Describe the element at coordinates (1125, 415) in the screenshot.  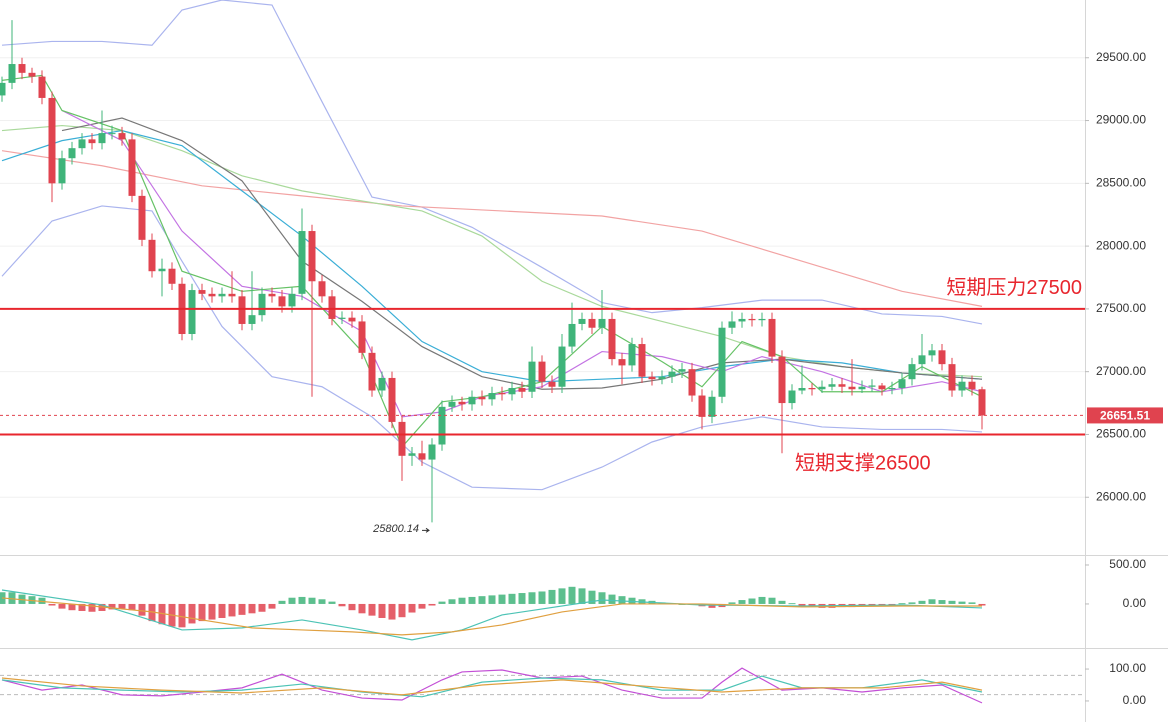
I see `last-price-tag` at that location.